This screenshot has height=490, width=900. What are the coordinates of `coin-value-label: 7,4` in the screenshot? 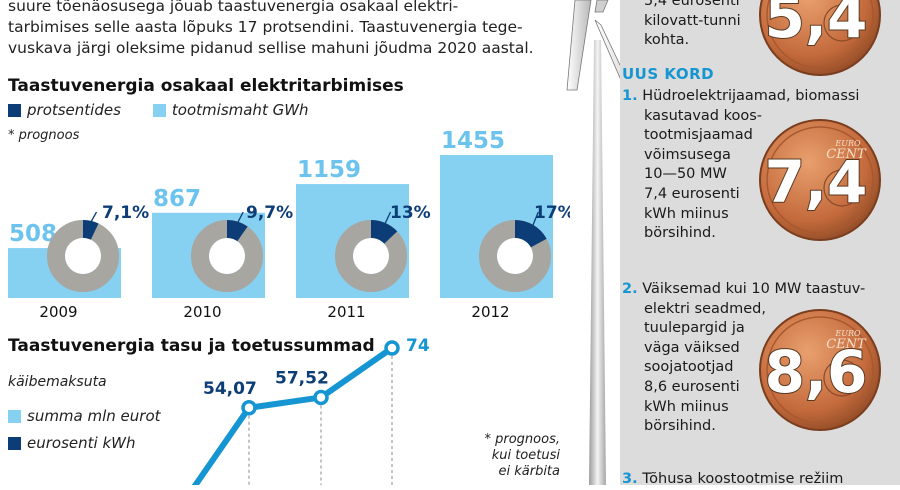 It's located at (816, 182).